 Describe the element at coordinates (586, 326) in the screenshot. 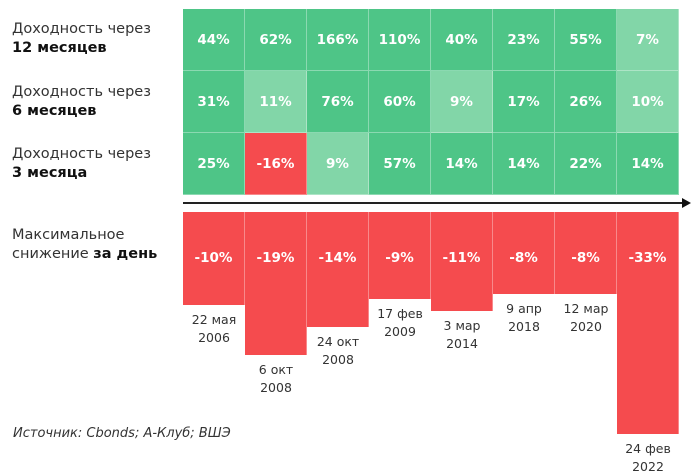

I see `drawdown-date-year: 2020` at that location.